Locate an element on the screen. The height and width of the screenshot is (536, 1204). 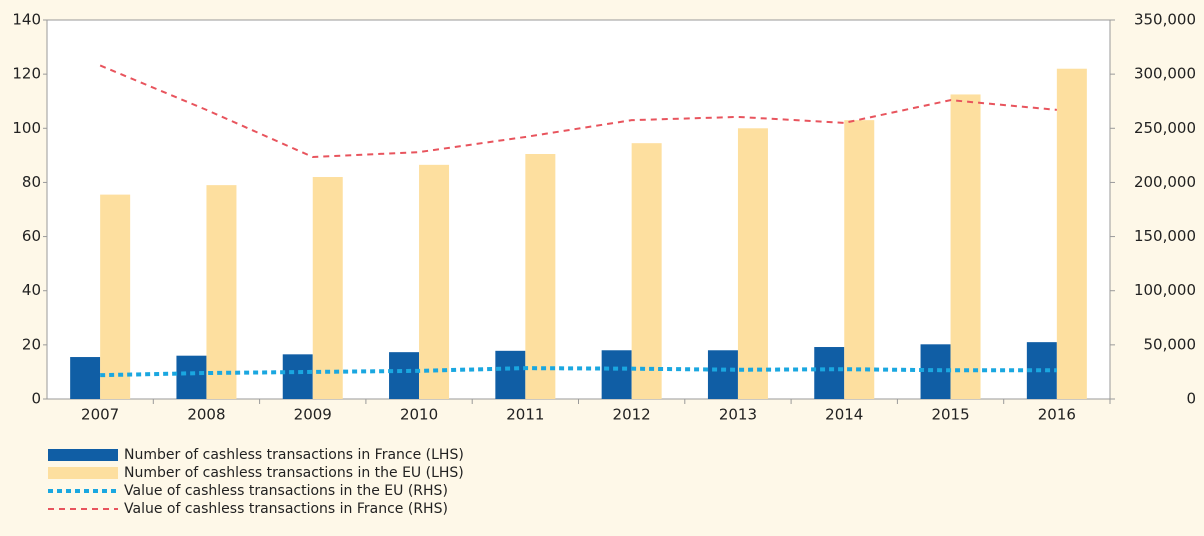
x-tick-label: 2011 is located at coordinates (525, 415).